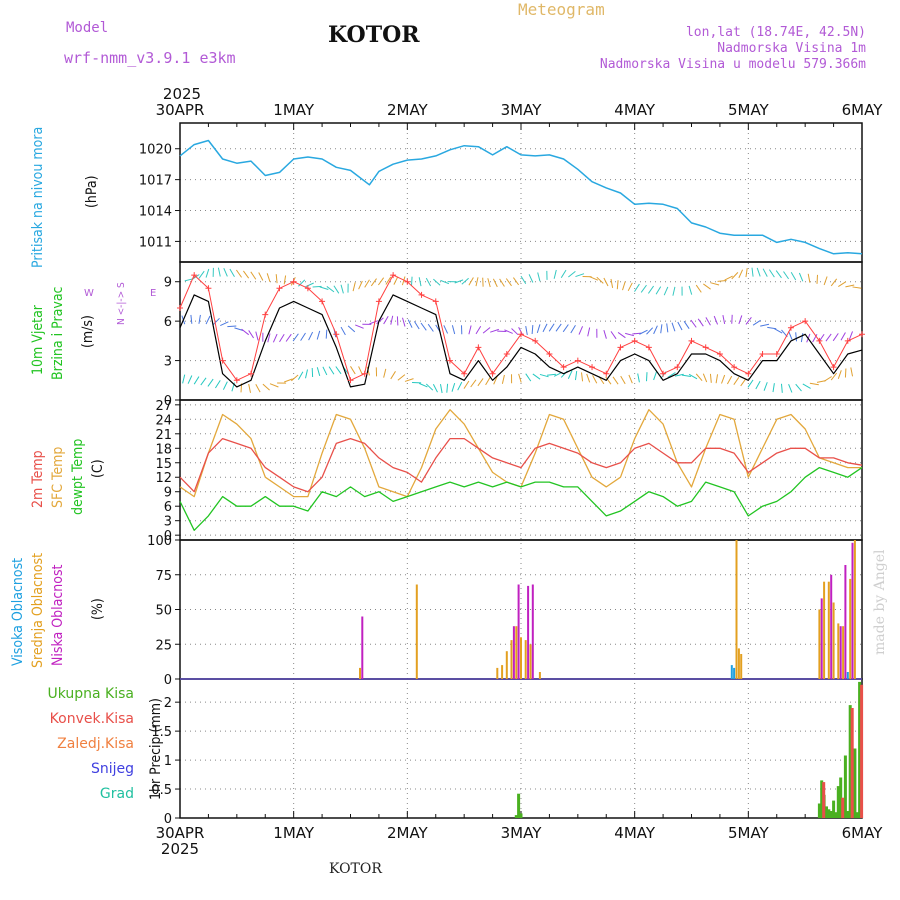 The image size is (900, 900). Describe the element at coordinates (95, 744) in the screenshot. I see `legend-freezing-rain: Zaledj.Kisa` at that location.